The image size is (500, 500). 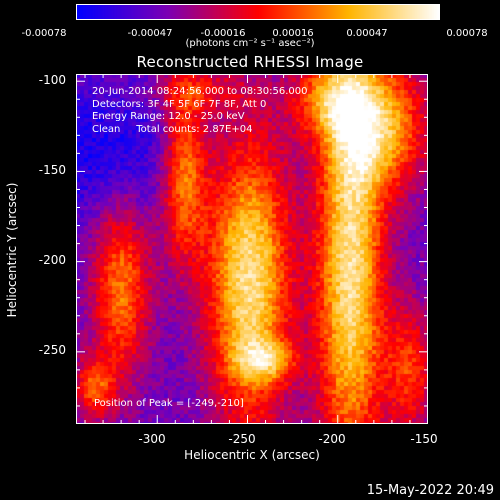 What do you see at coordinates (258, 12) in the screenshot?
I see `colorbar` at bounding box center [258, 12].